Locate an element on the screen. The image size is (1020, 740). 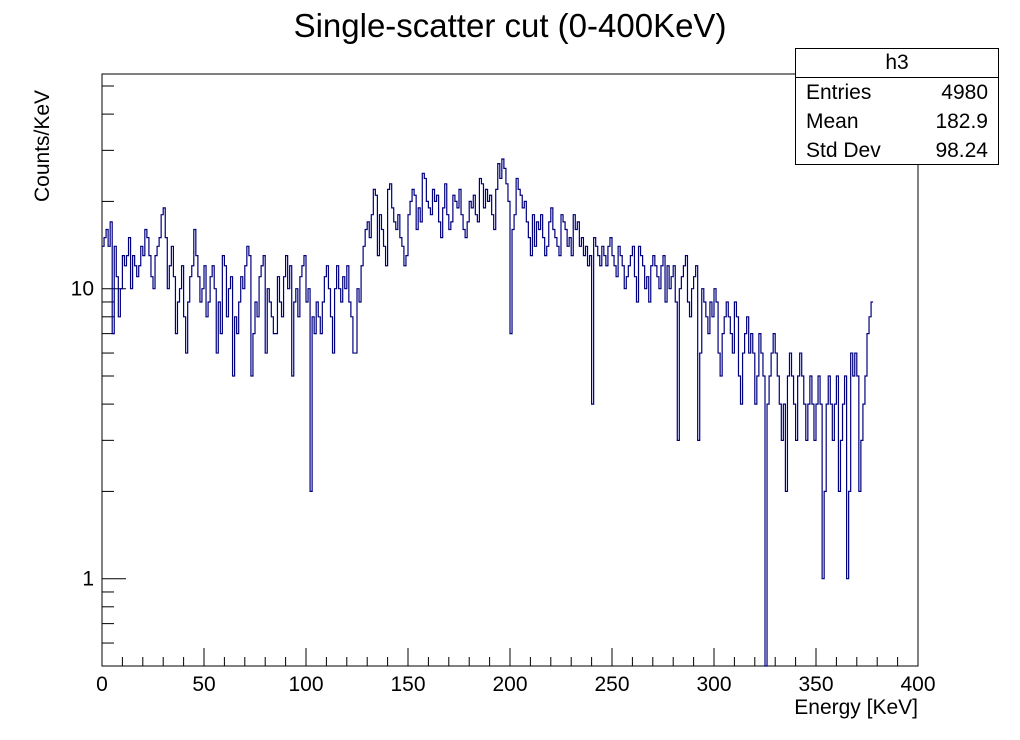
stats-box: h3 Entries 4980 Mean 182.9 Std Dev 98.24 is located at coordinates (897, 106).